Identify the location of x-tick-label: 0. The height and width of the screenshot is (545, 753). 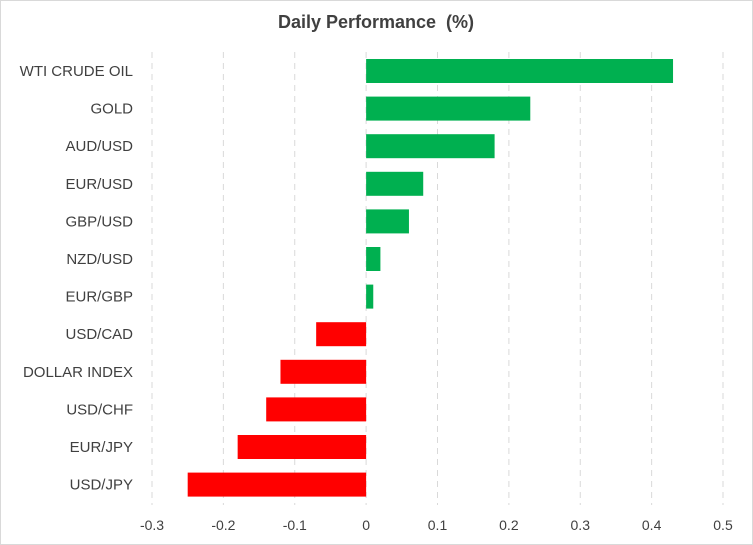
(366, 525).